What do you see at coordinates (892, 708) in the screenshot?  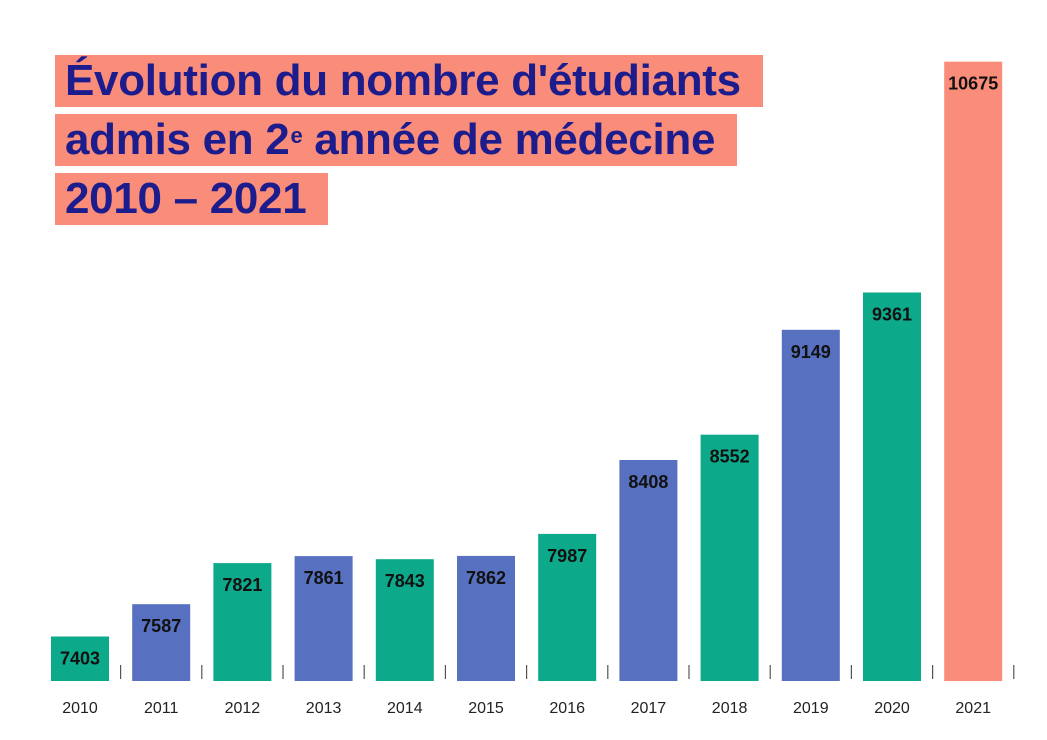 I see `x-tick-label-2020: 2020` at bounding box center [892, 708].